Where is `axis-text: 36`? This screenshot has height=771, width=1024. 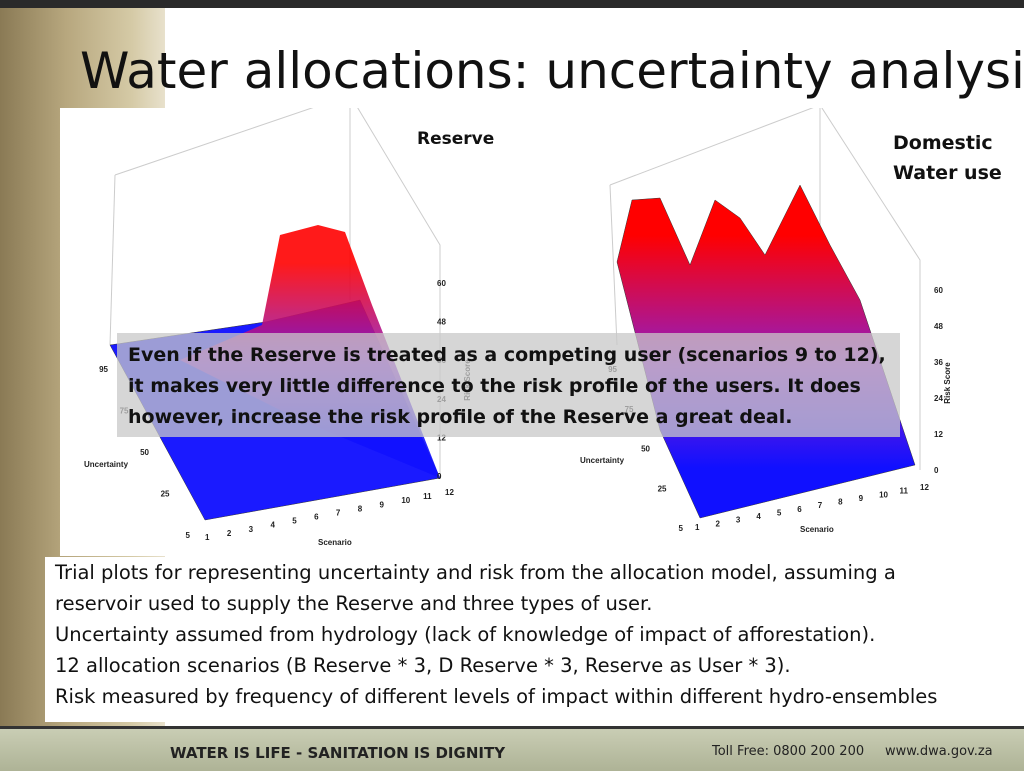 axis-text: 36 is located at coordinates (938, 362).